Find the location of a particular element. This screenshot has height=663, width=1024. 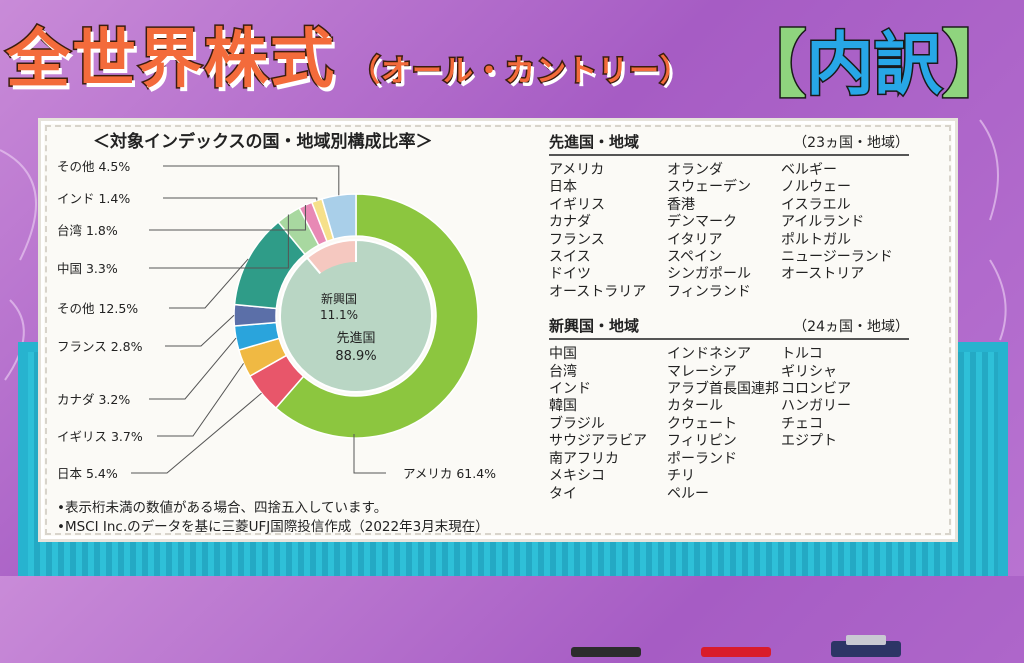

developed-country is located at coordinates (845, 292).